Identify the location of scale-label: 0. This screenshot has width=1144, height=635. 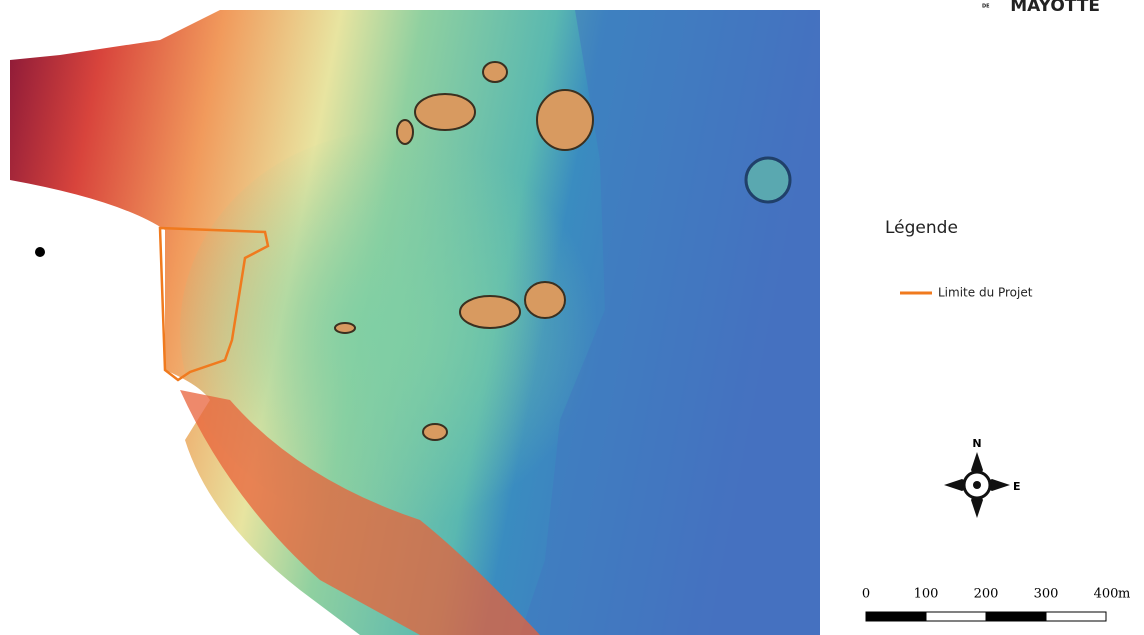
(866, 594).